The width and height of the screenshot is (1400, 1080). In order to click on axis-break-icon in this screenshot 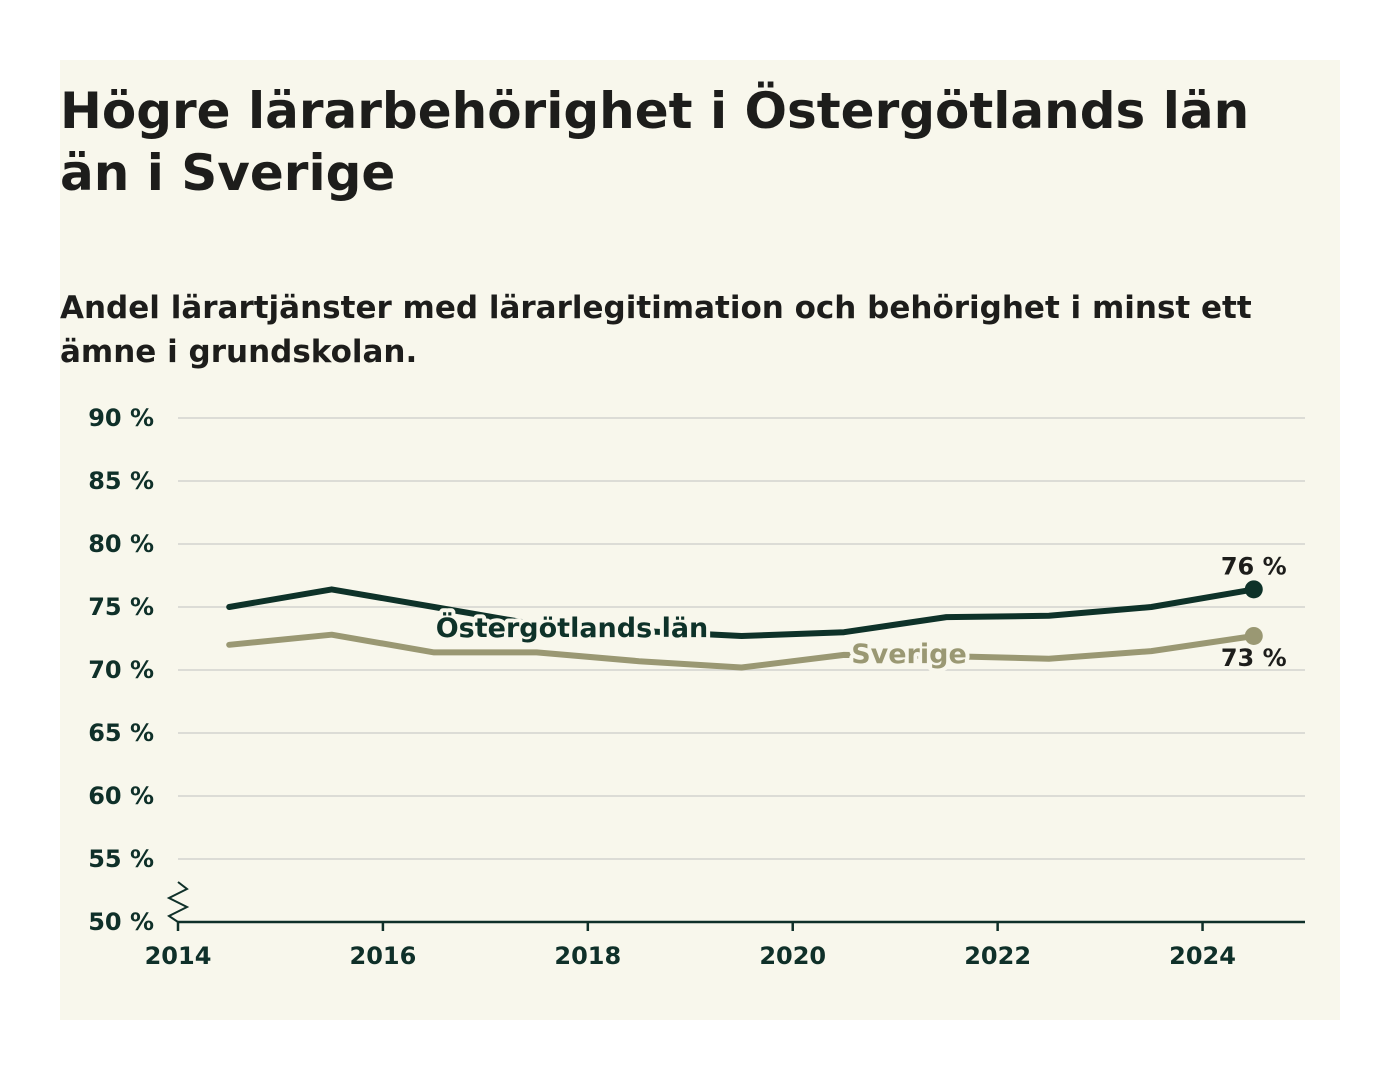, I will do `click(178, 902)`.